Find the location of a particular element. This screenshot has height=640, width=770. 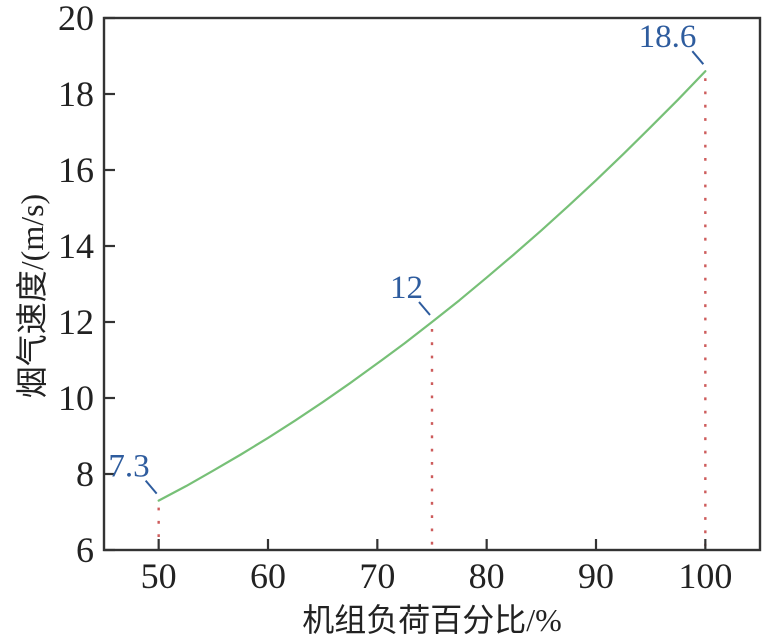

y-tick-label: 8 is located at coordinates (85, 474).